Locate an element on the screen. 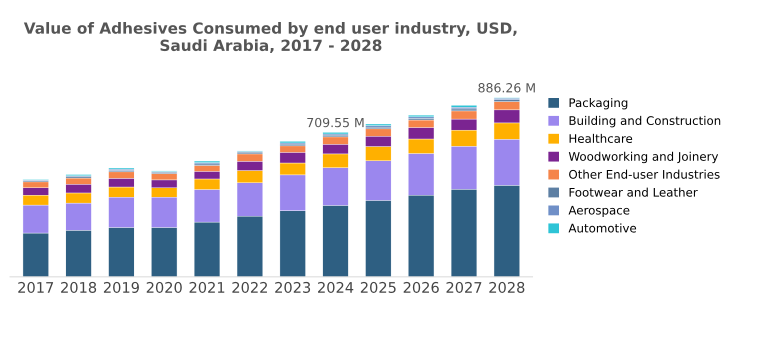 The height and width of the screenshot is (346, 774). chart-title: Value of Adhesives Consumed by end user industry, USD, Saudi Arabia, 2017 - 2028 is located at coordinates (270, 38).